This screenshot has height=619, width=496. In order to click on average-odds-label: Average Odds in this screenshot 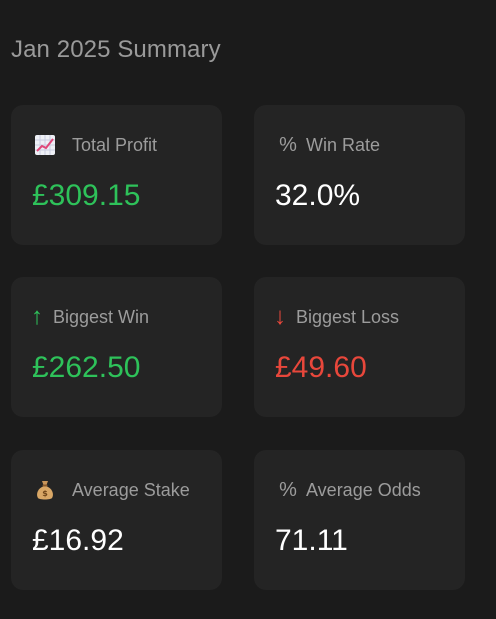, I will do `click(363, 489)`.